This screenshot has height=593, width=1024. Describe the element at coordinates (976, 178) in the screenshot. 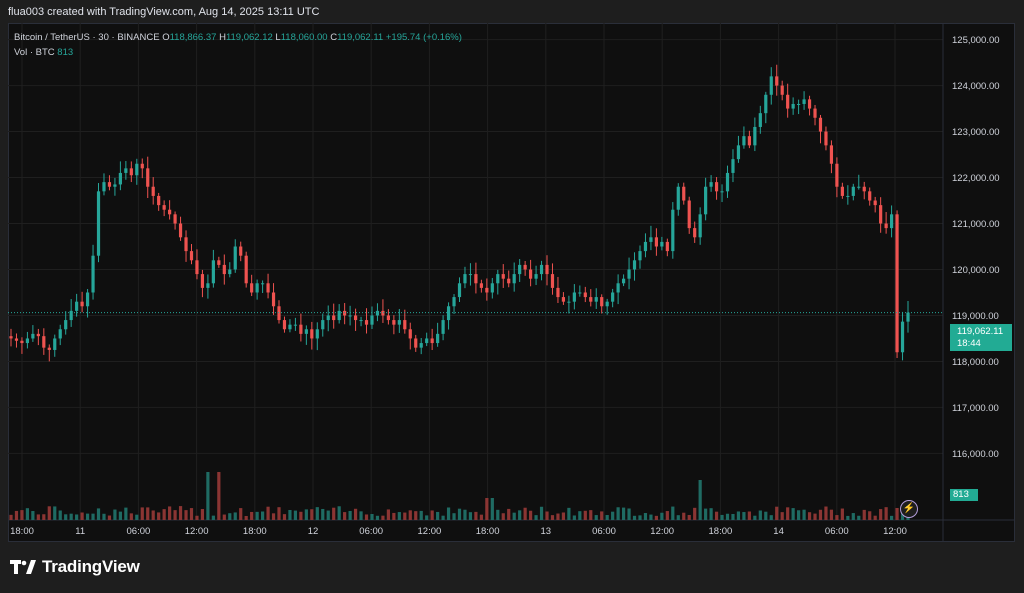

I see `y-tick-label: 122,000.00` at that location.